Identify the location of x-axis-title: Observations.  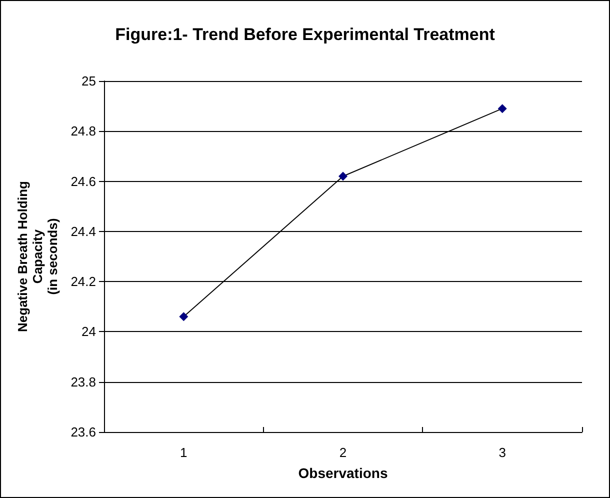
(343, 473).